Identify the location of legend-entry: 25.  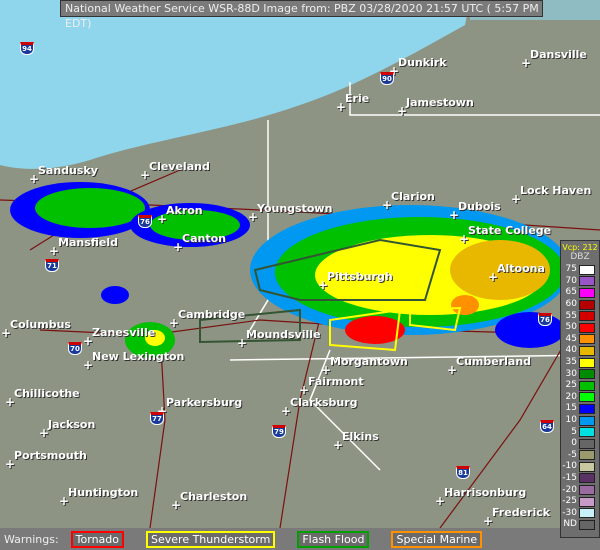
(580, 386).